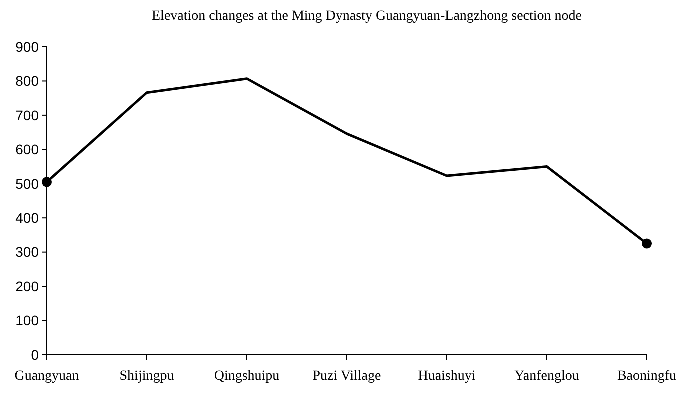 The image size is (685, 393). I want to click on x-tick-label: Qingshuipu, so click(247, 376).